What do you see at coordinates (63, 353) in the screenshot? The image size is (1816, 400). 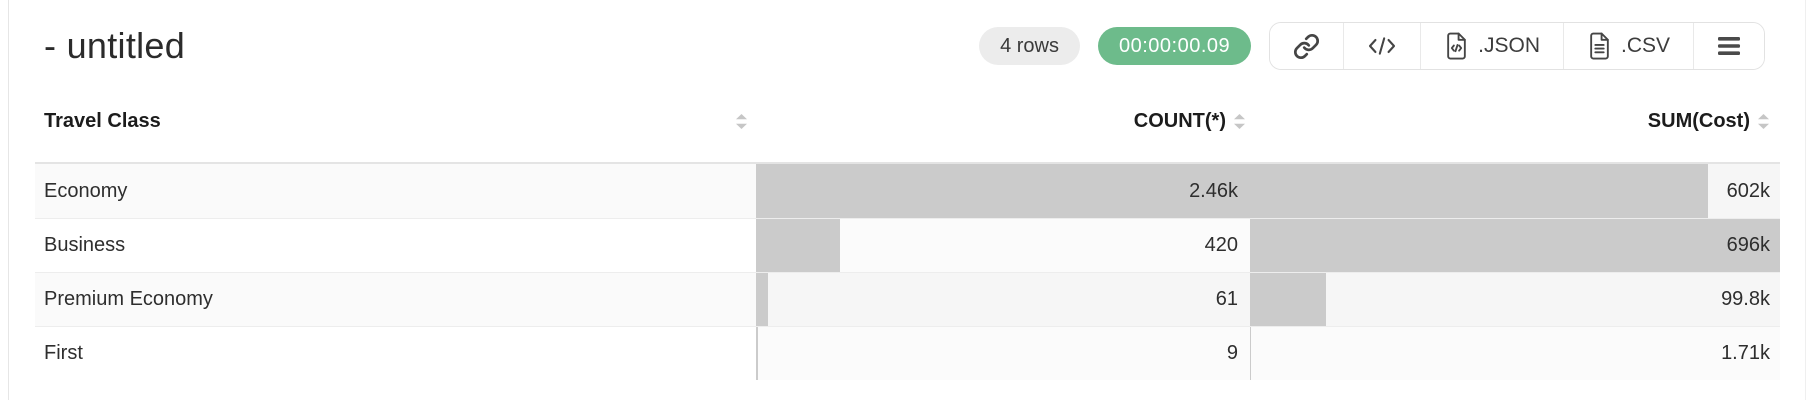 I see `cell-travel-class: First` at bounding box center [63, 353].